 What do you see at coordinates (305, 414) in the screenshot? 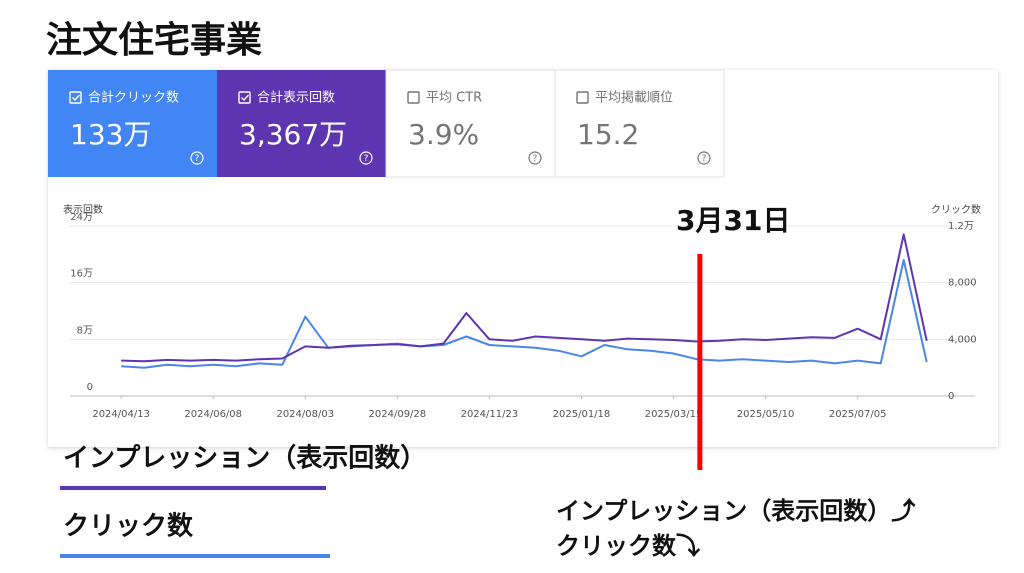
I see `x-tick-label: 2024/08/03` at bounding box center [305, 414].